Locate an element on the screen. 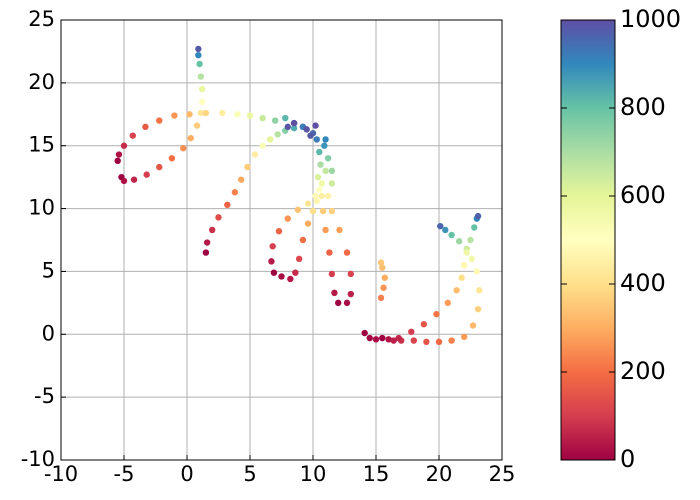 The height and width of the screenshot is (500, 700). y-tick-label: -10 is located at coordinates (38, 459).